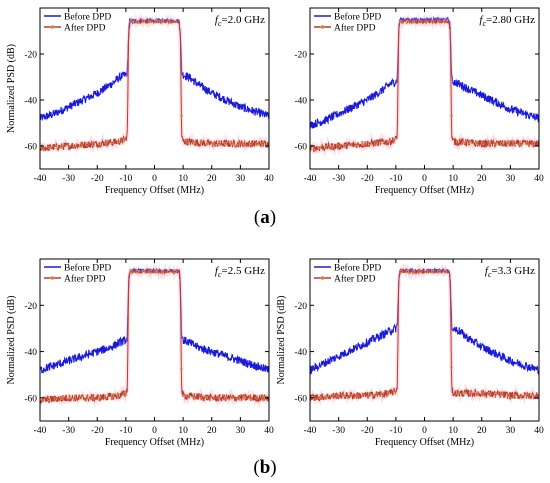 Image resolution: width=550 pixels, height=483 pixels. I want to click on x-tick-label: 30, so click(511, 179).